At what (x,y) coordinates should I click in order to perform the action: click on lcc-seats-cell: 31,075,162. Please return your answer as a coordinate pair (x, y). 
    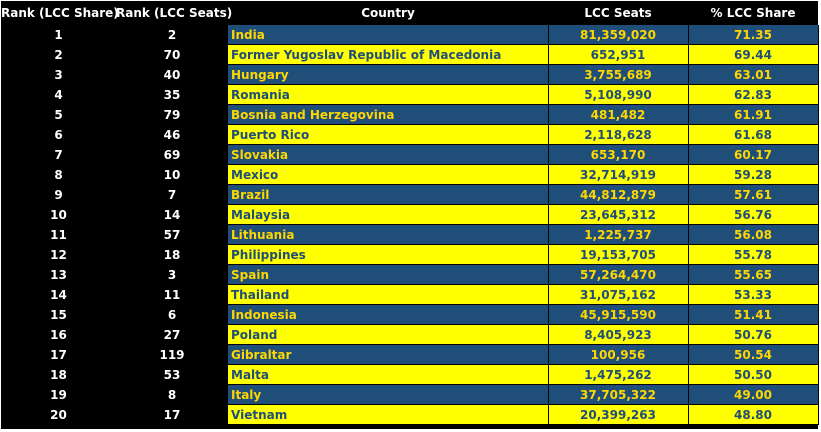
    Looking at the image, I should click on (618, 294).